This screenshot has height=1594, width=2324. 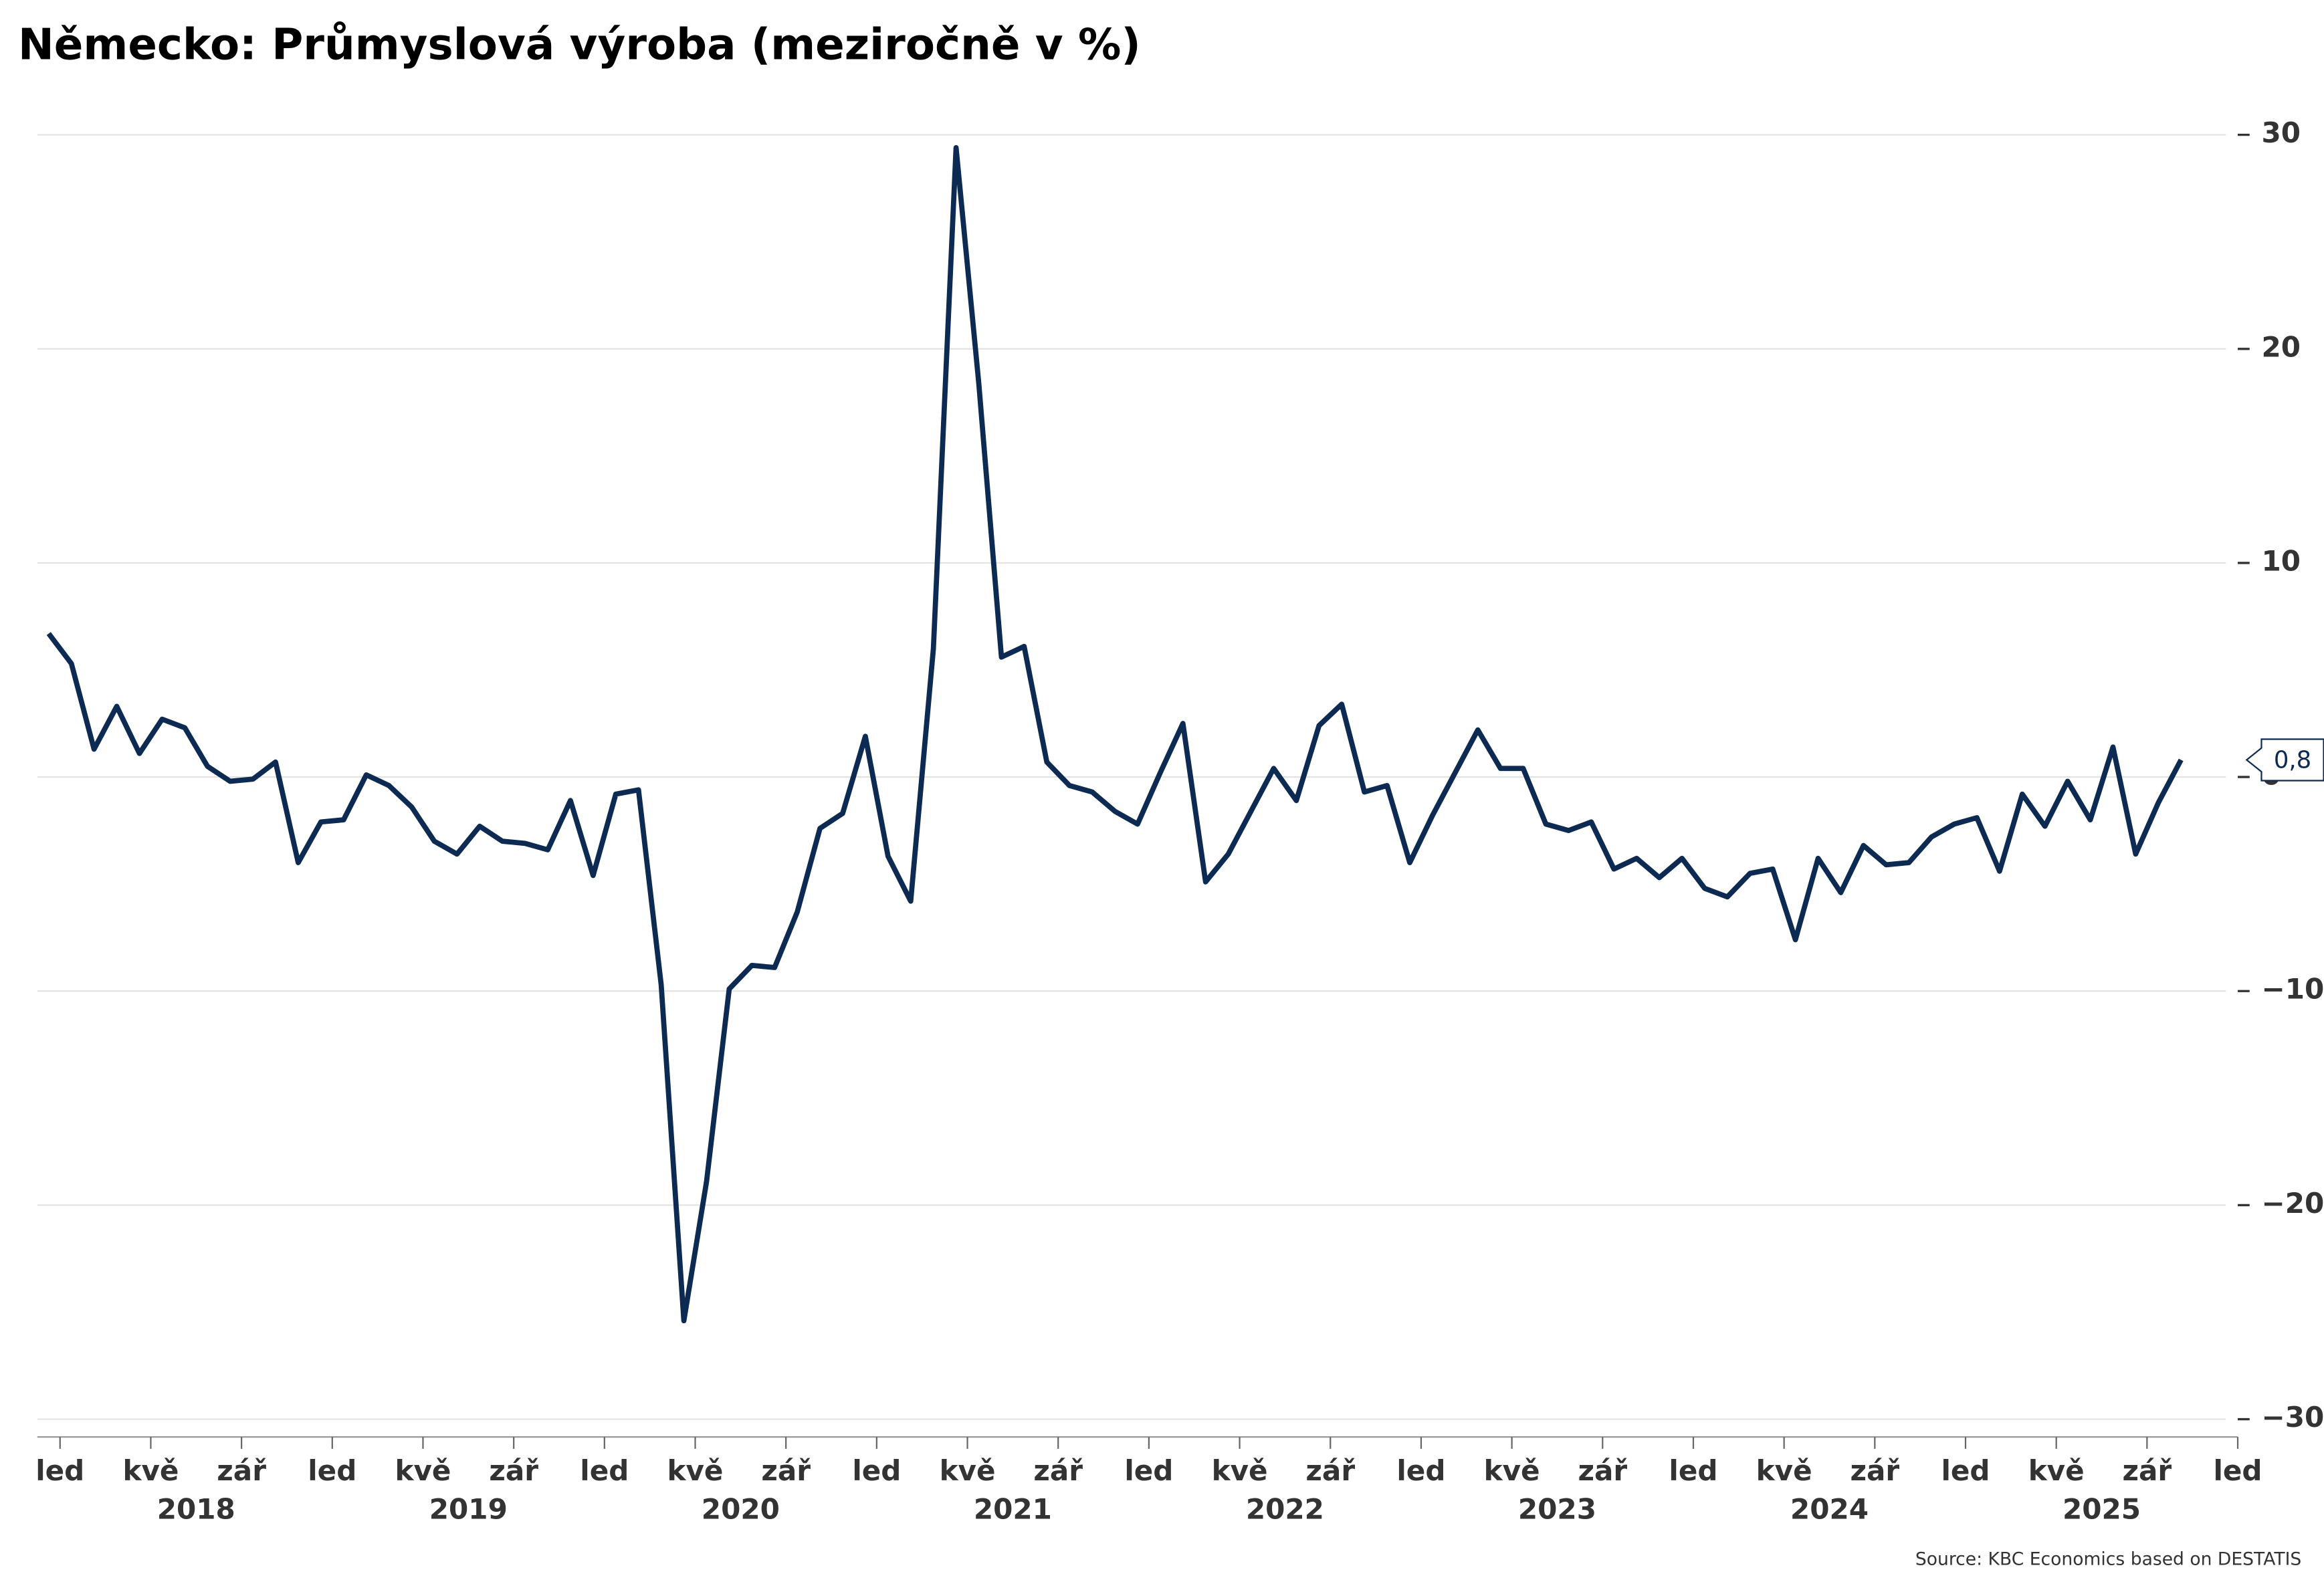 I want to click on y-tick-label: −10, so click(x=2292, y=989).